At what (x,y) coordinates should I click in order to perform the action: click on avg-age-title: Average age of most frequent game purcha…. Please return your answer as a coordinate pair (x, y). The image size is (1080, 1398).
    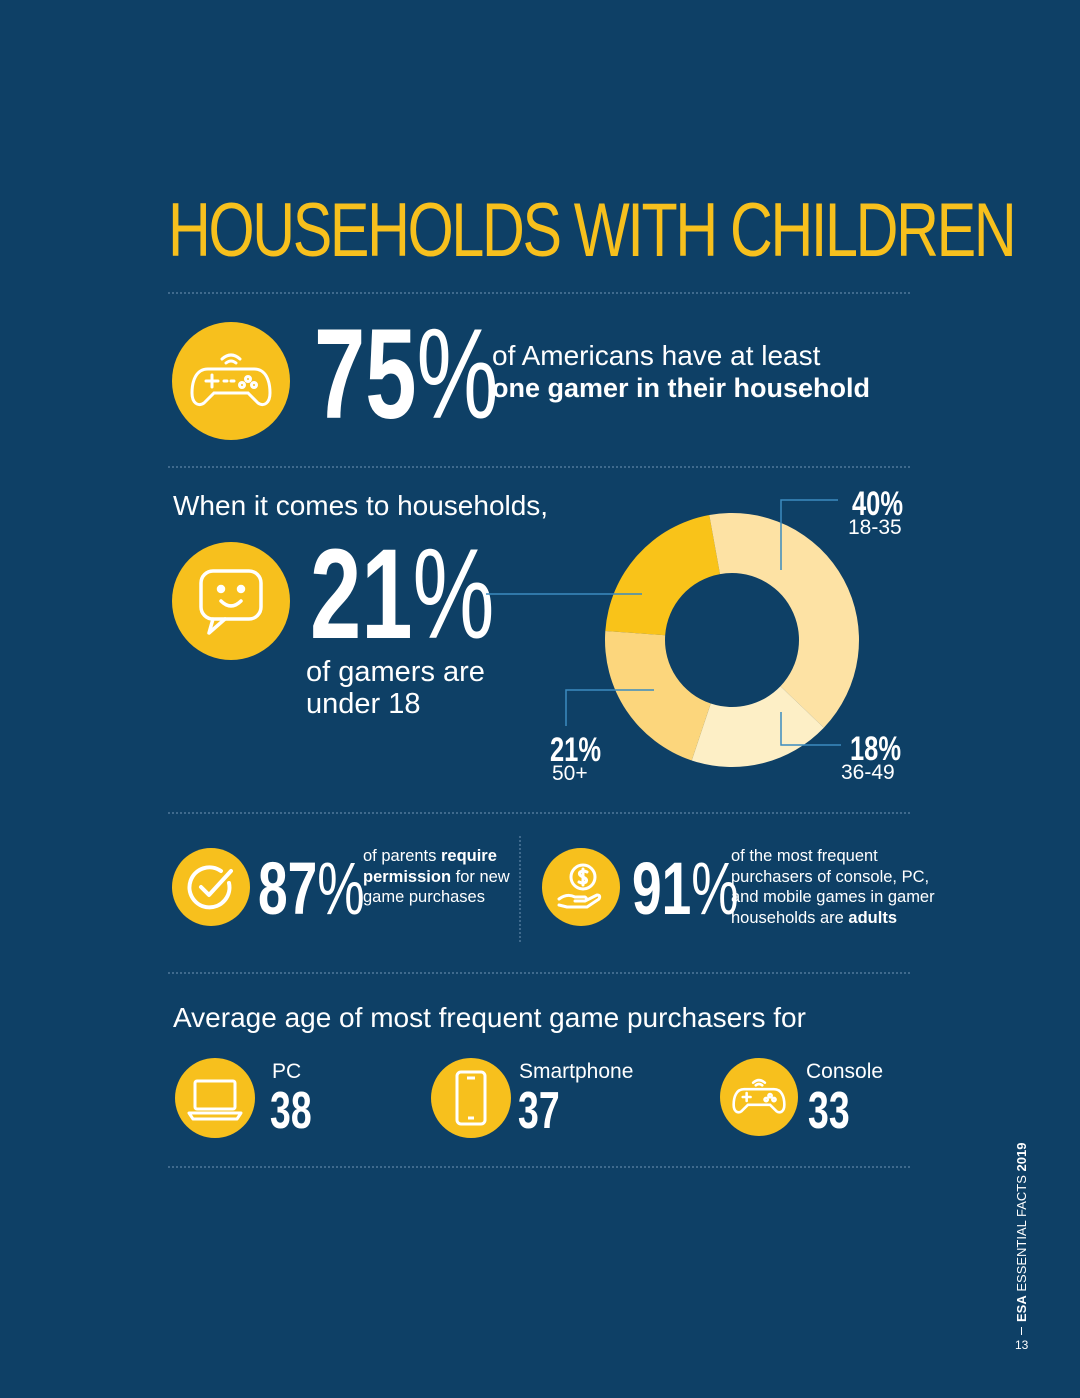
    Looking at the image, I should click on (489, 1017).